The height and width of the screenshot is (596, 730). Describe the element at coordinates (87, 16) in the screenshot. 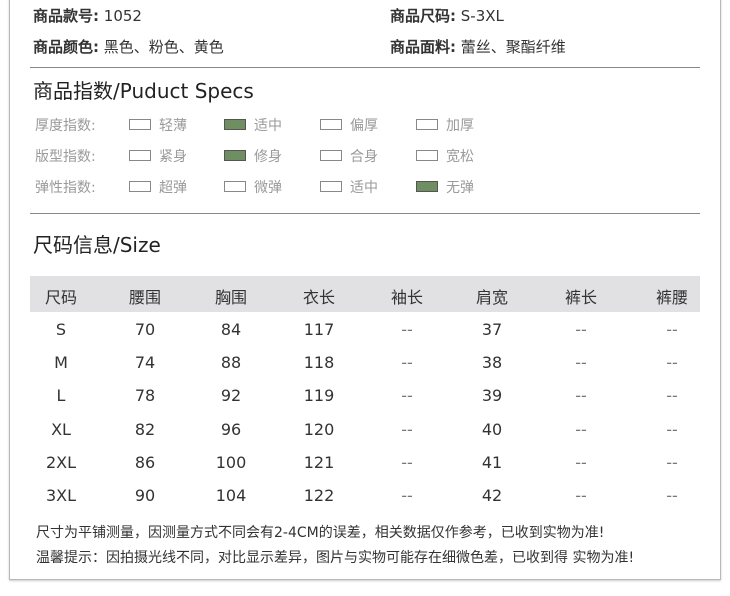

I see `info-style-no: 商品款号: 1052` at that location.